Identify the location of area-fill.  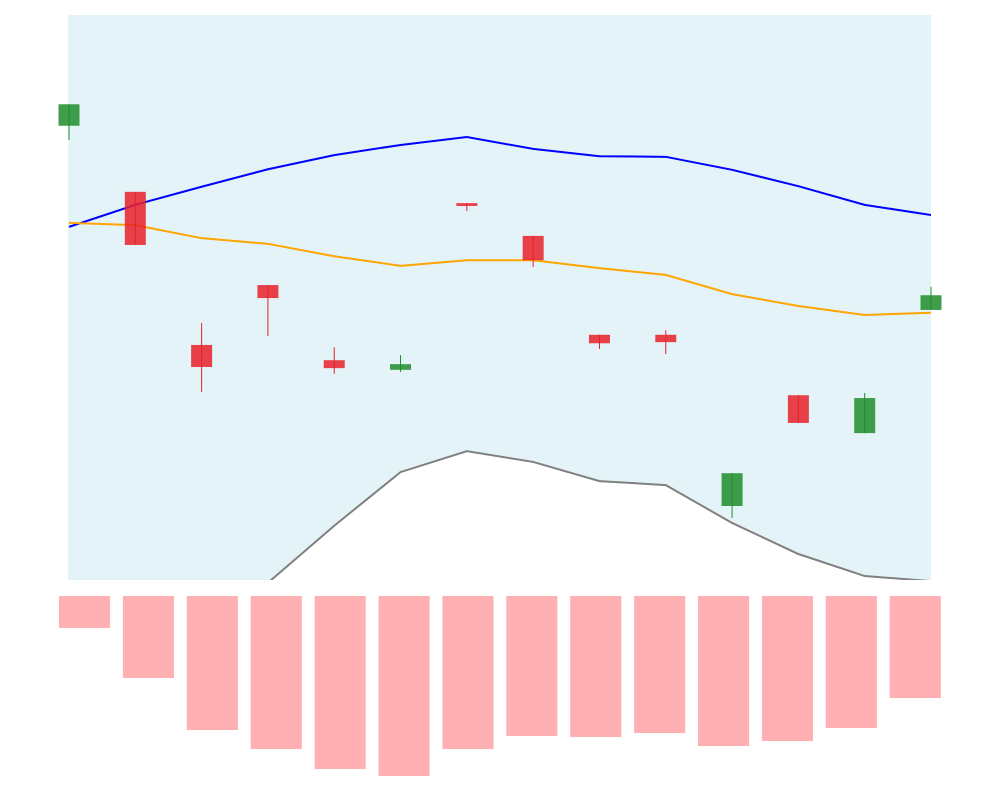
(594, 515).